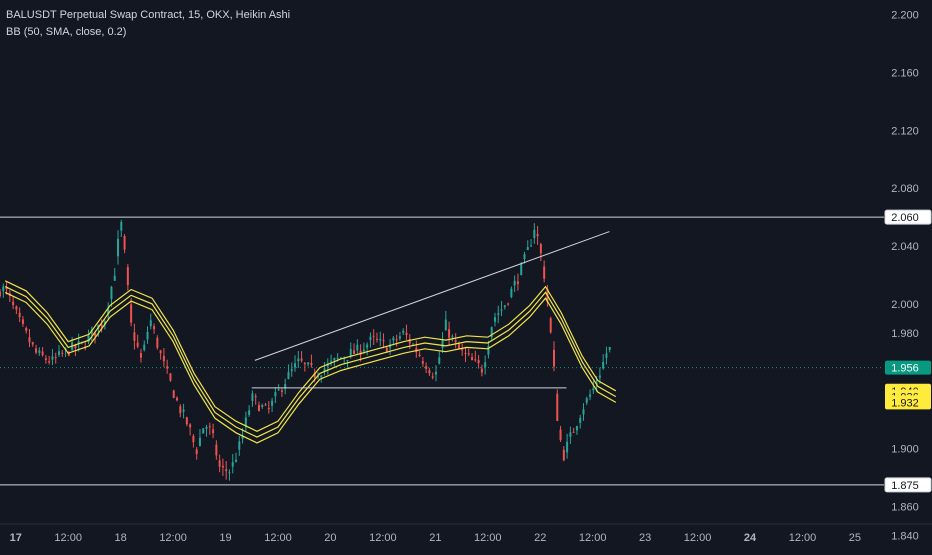  Describe the element at coordinates (855, 538) in the screenshot. I see `time-axis-label: 25` at that location.